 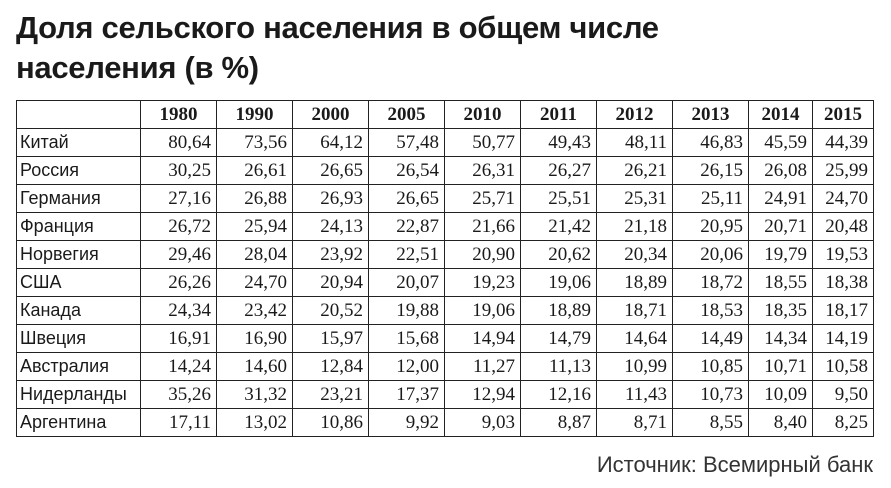 What do you see at coordinates (78, 282) in the screenshot?
I see `country-cell: США` at bounding box center [78, 282].